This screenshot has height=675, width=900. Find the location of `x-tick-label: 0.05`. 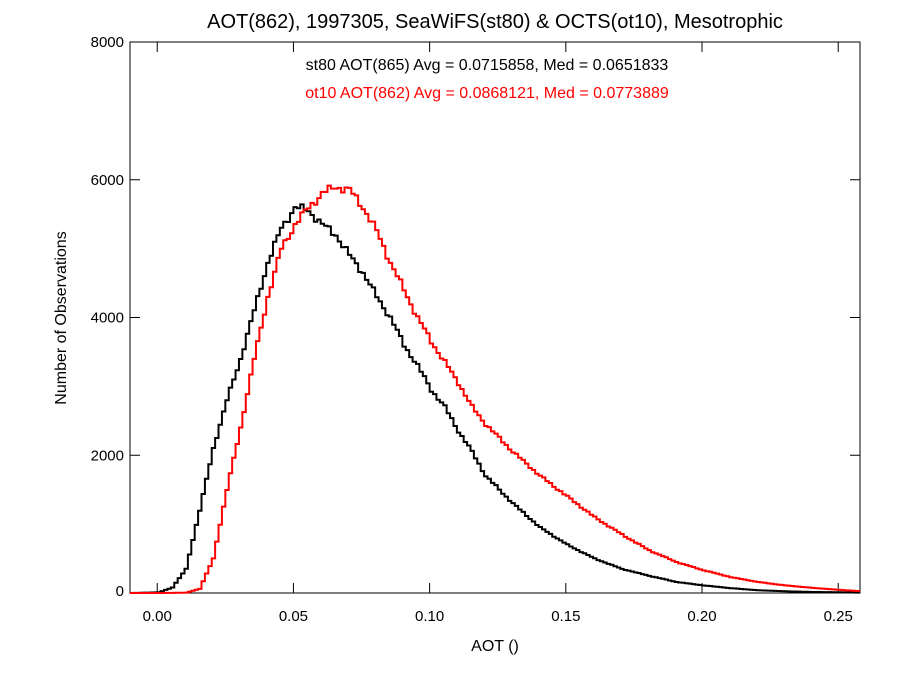

x-tick-label: 0.05 is located at coordinates (293, 616).